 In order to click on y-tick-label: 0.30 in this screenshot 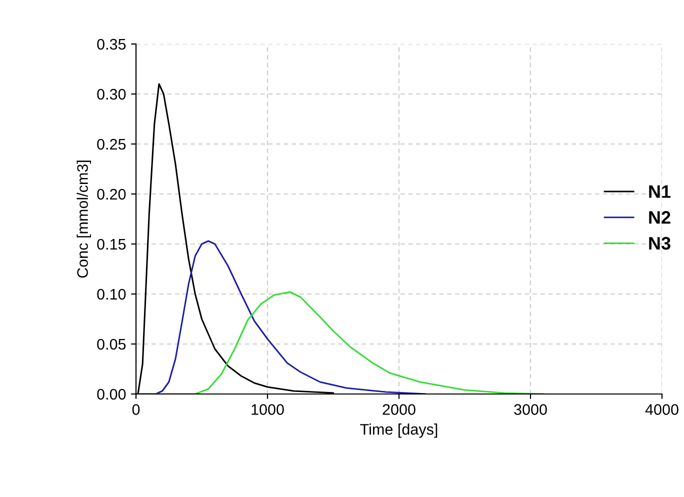, I will do `click(111, 94)`.